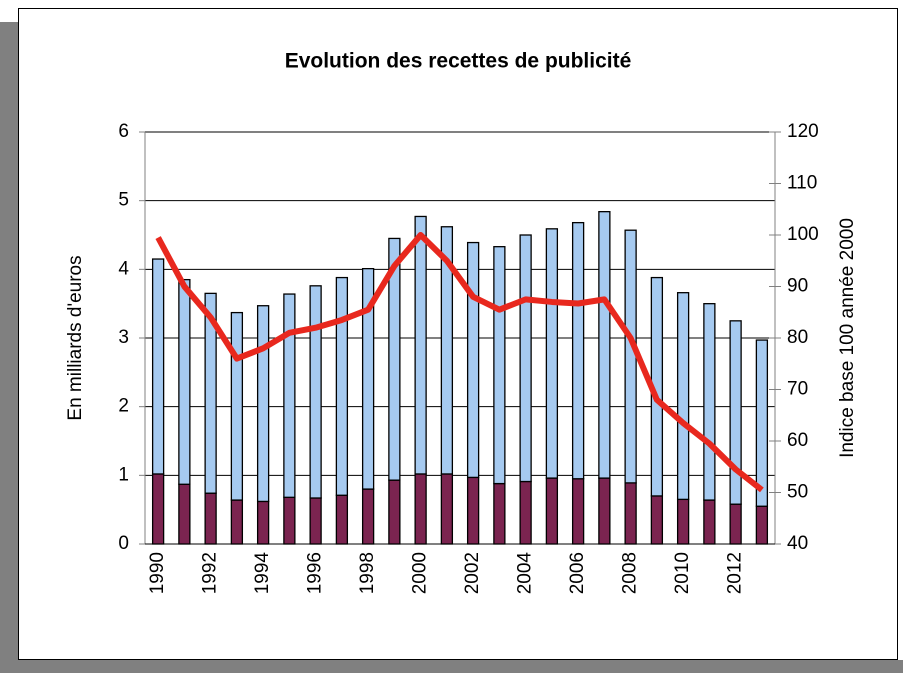  I want to click on y-tick-label: 4, so click(123, 268).